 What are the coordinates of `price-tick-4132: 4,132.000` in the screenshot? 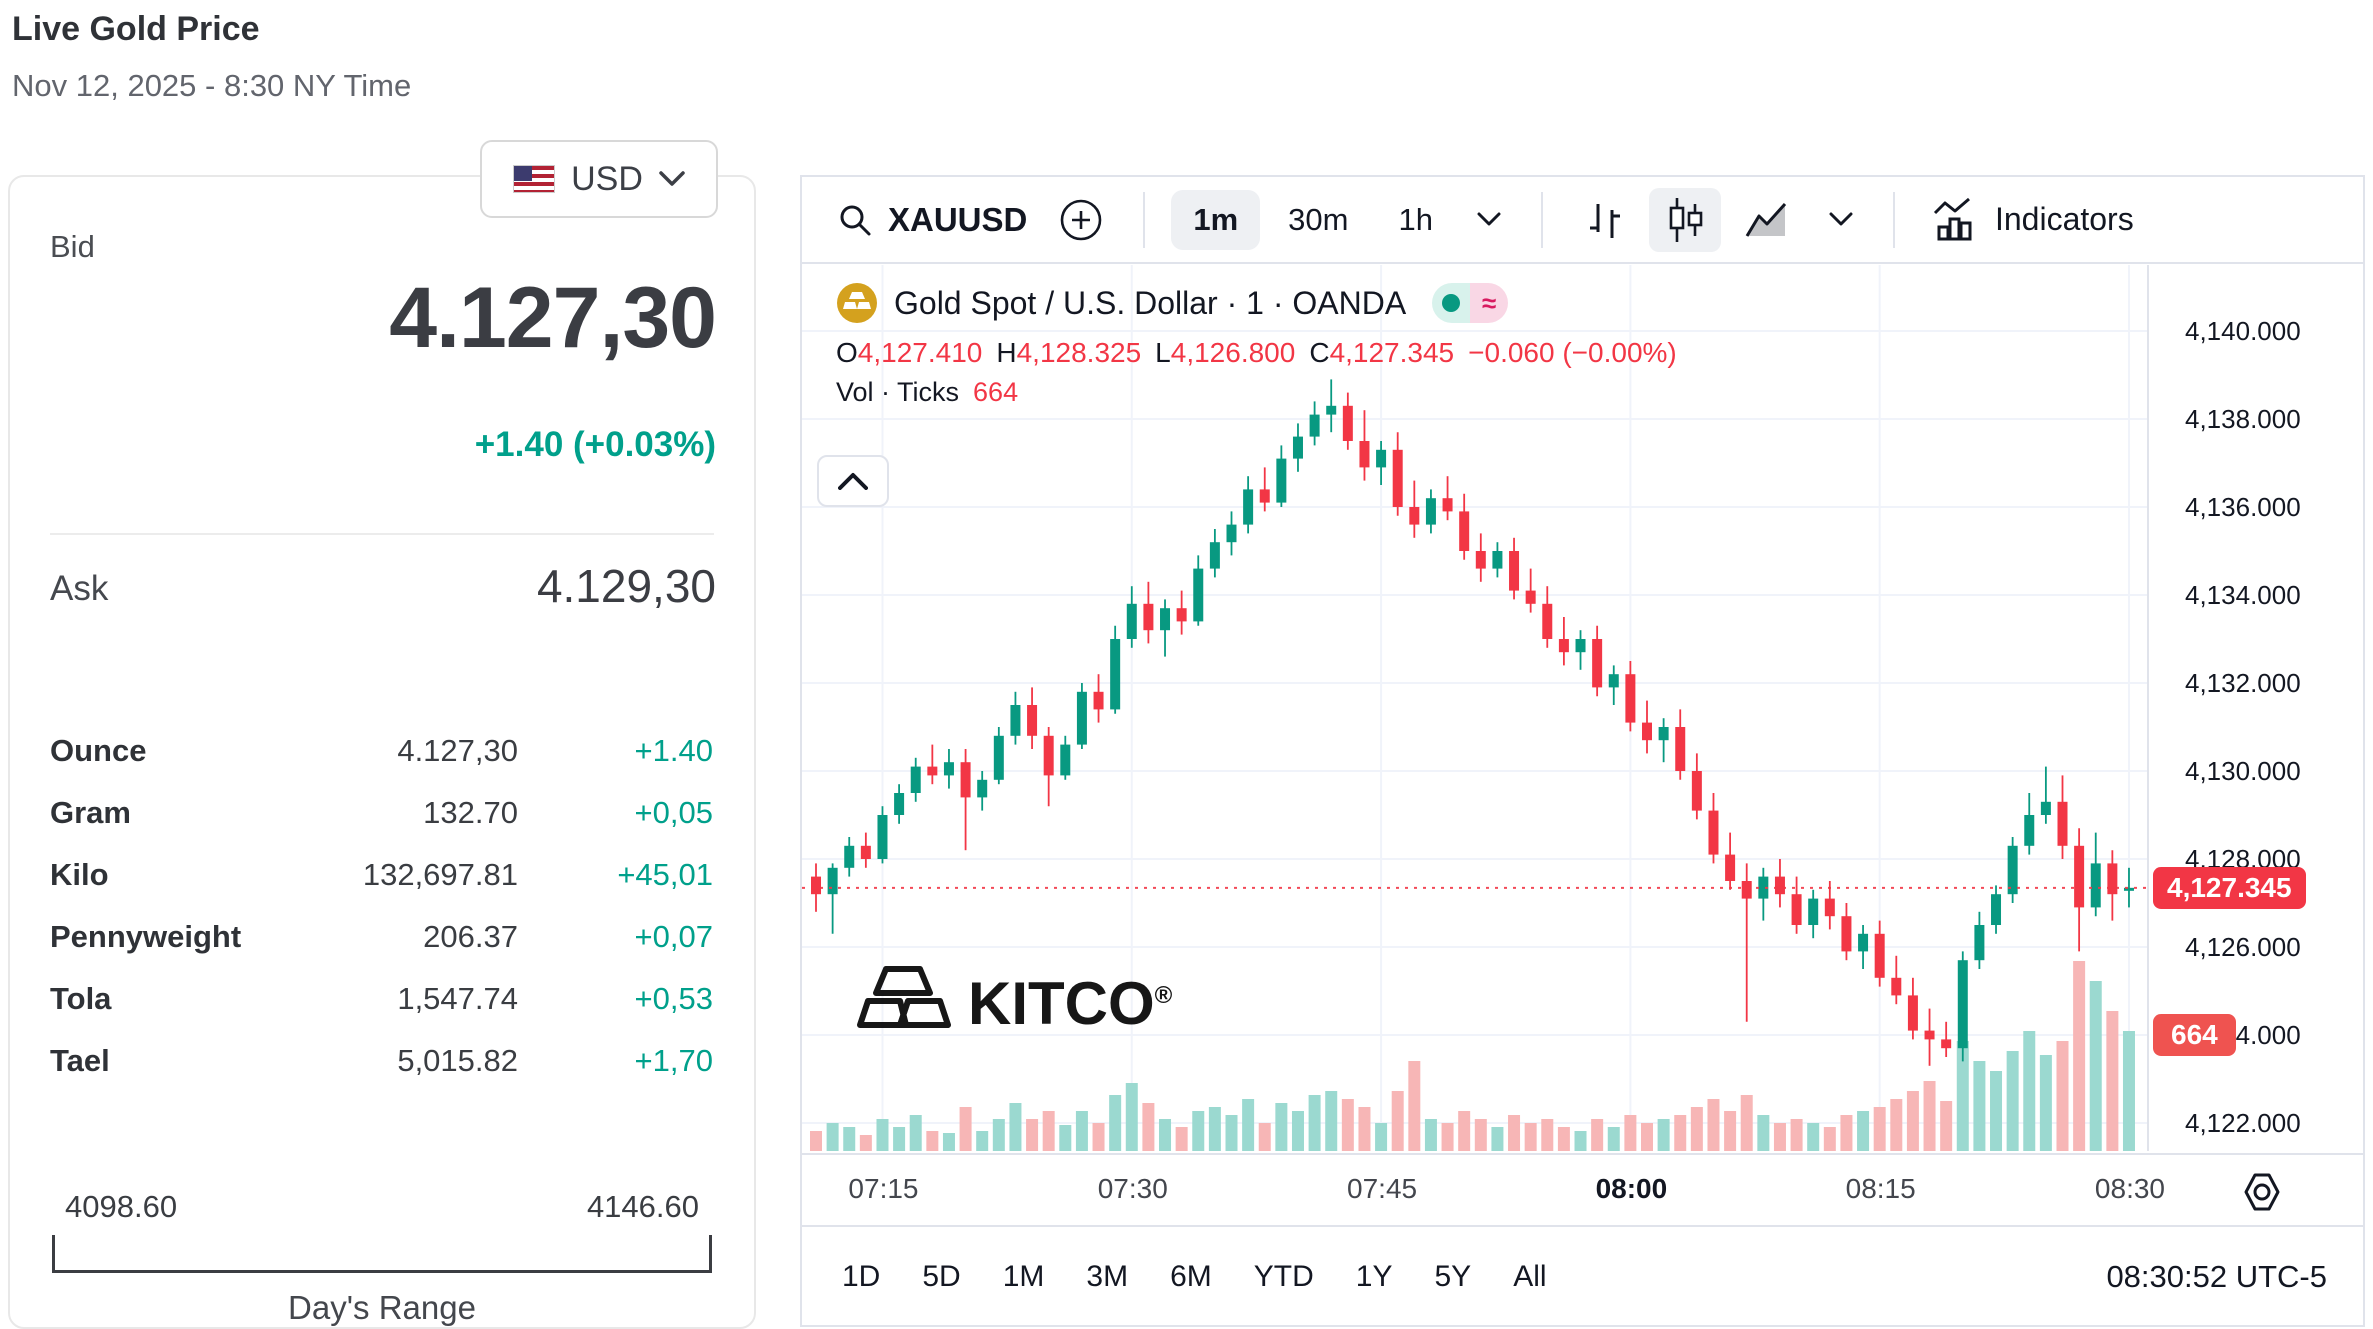 It's located at (2243, 683).